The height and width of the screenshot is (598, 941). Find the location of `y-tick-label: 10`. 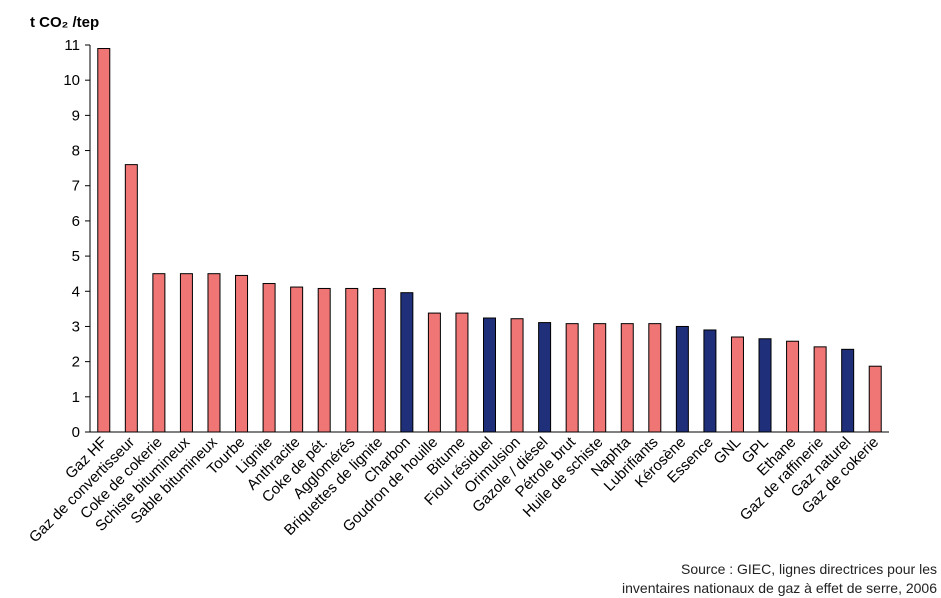

y-tick-label: 10 is located at coordinates (71, 80).